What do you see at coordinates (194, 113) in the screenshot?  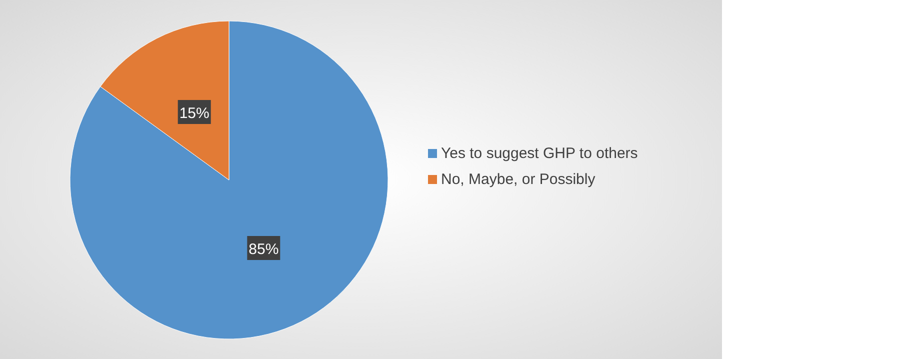 I see `data-label: 15%` at bounding box center [194, 113].